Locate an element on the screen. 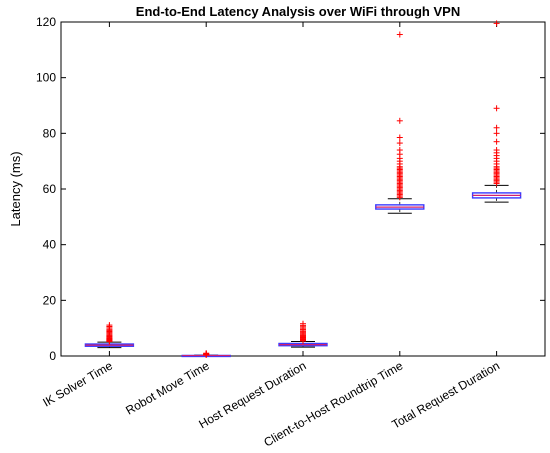 This screenshot has width=550, height=453. y-tick-label: 0 is located at coordinates (52, 356).